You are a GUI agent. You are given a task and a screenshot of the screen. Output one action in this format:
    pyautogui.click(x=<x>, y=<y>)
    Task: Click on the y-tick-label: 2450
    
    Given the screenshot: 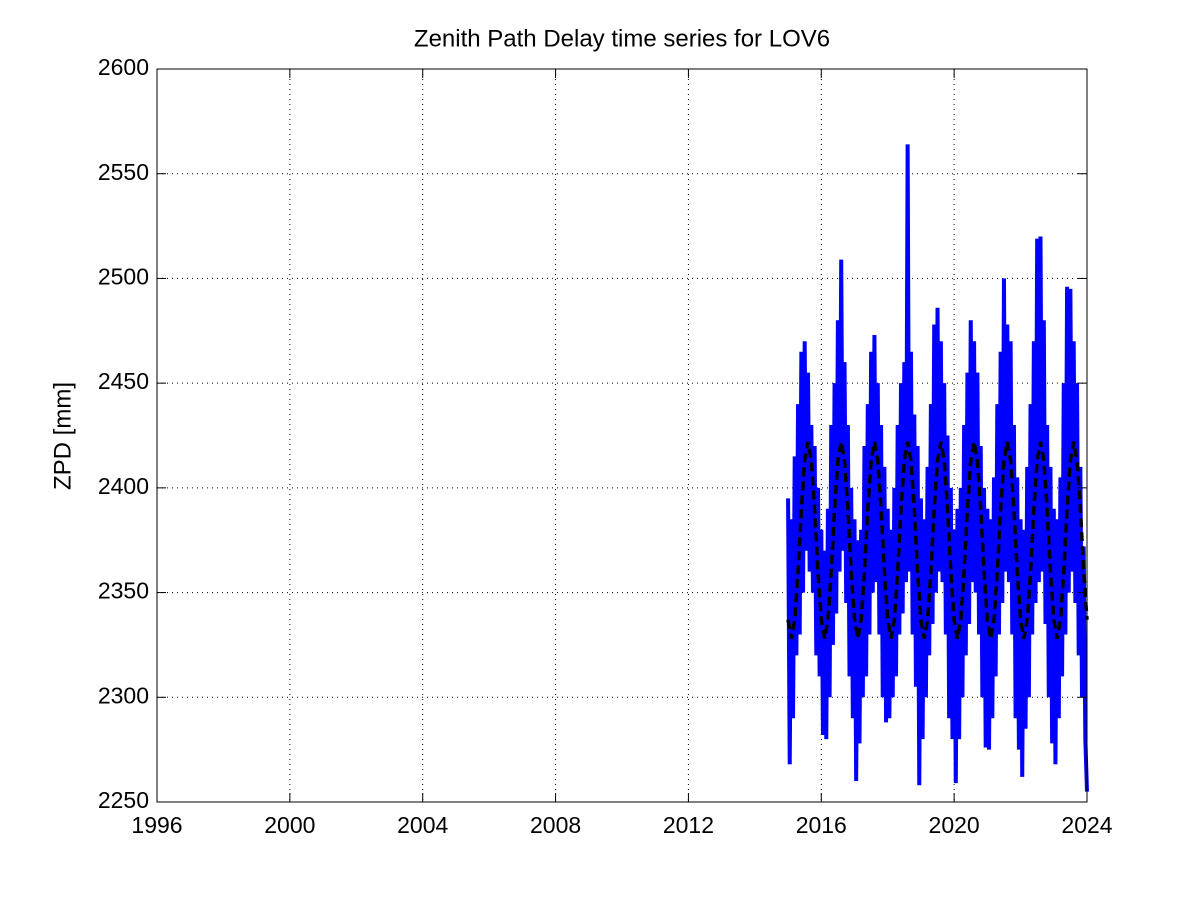 What is the action you would take?
    pyautogui.click(x=123, y=381)
    